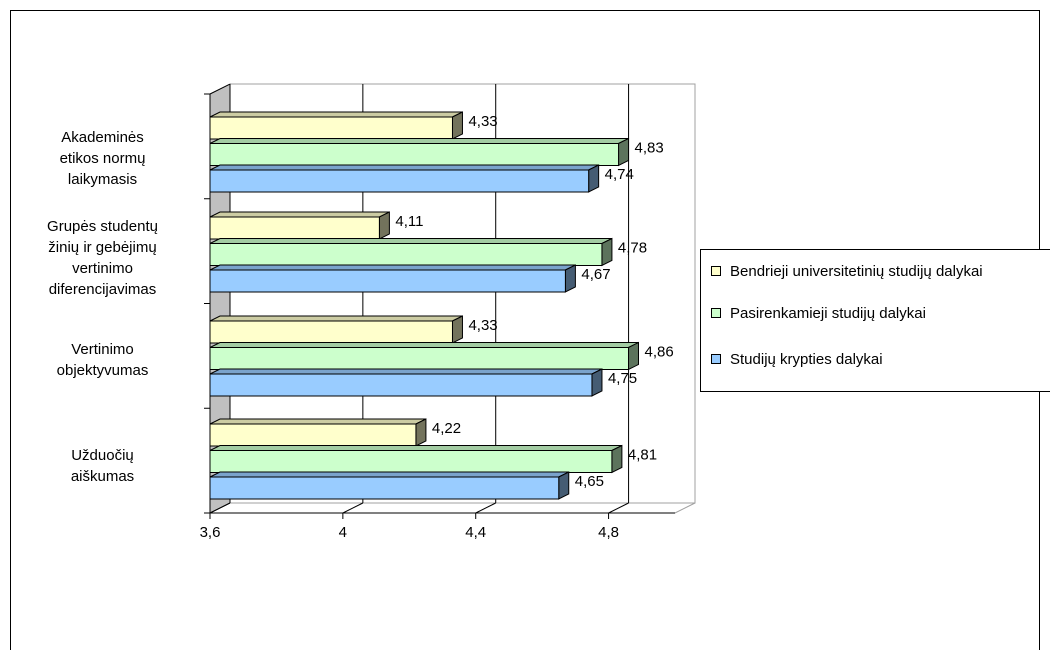 The height and width of the screenshot is (650, 1050). Describe the element at coordinates (632, 248) in the screenshot. I see `data-label: 4,78` at that location.